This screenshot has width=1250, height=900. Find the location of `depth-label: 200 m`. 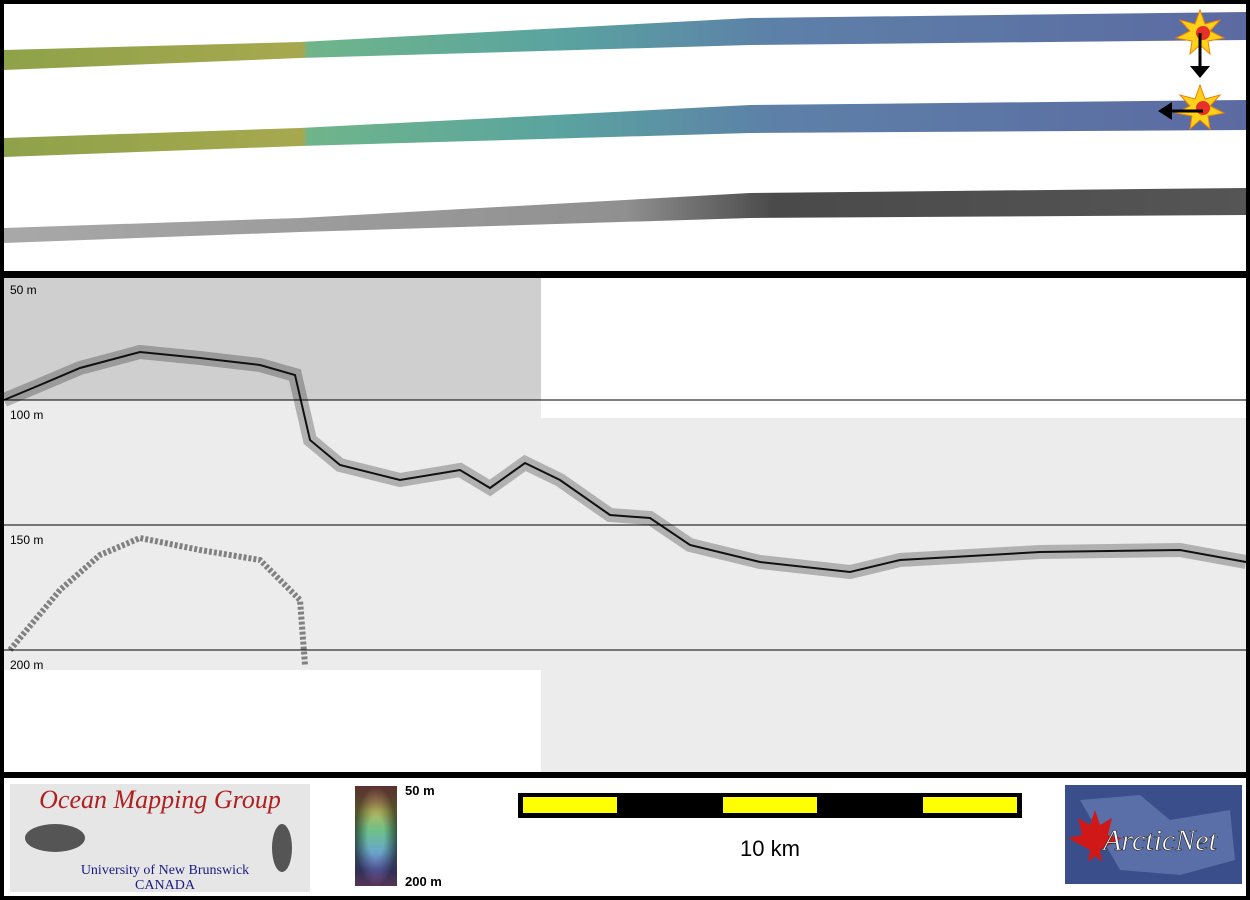

depth-label: 200 m is located at coordinates (26, 665).